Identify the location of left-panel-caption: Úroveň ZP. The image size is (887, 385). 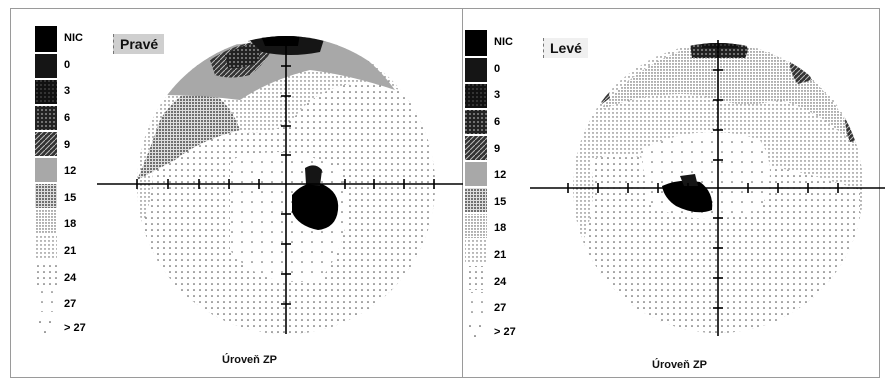
(680, 365).